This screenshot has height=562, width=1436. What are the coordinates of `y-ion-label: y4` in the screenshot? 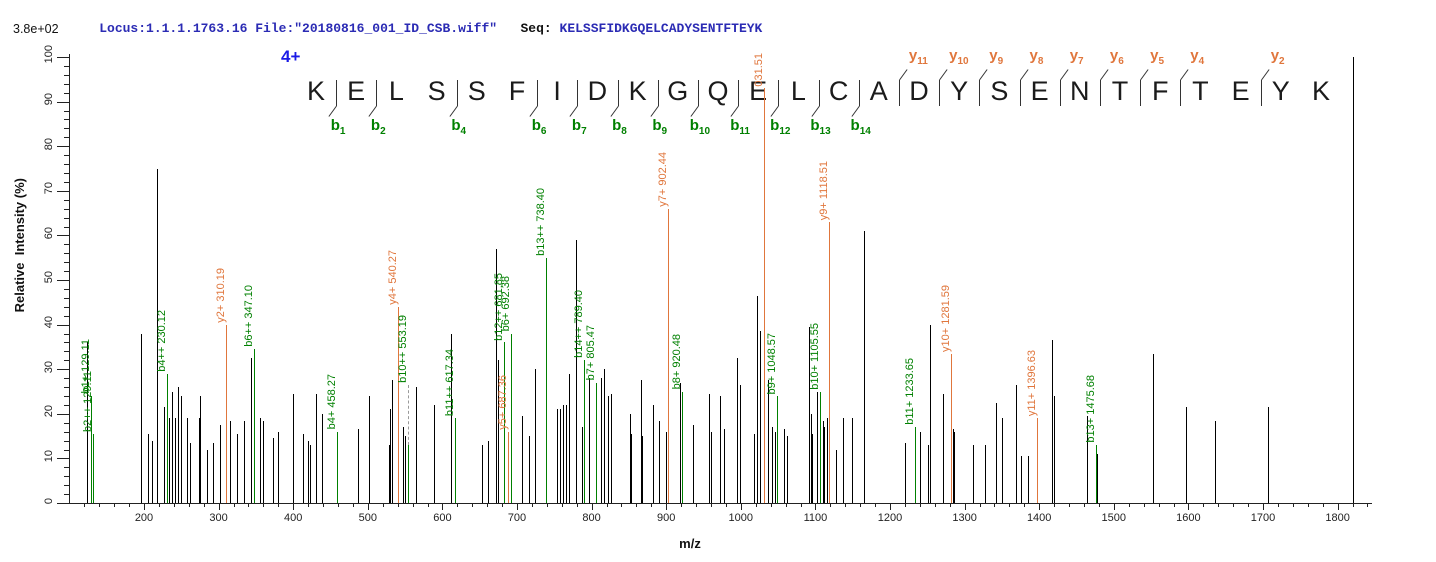 It's located at (1197, 57).